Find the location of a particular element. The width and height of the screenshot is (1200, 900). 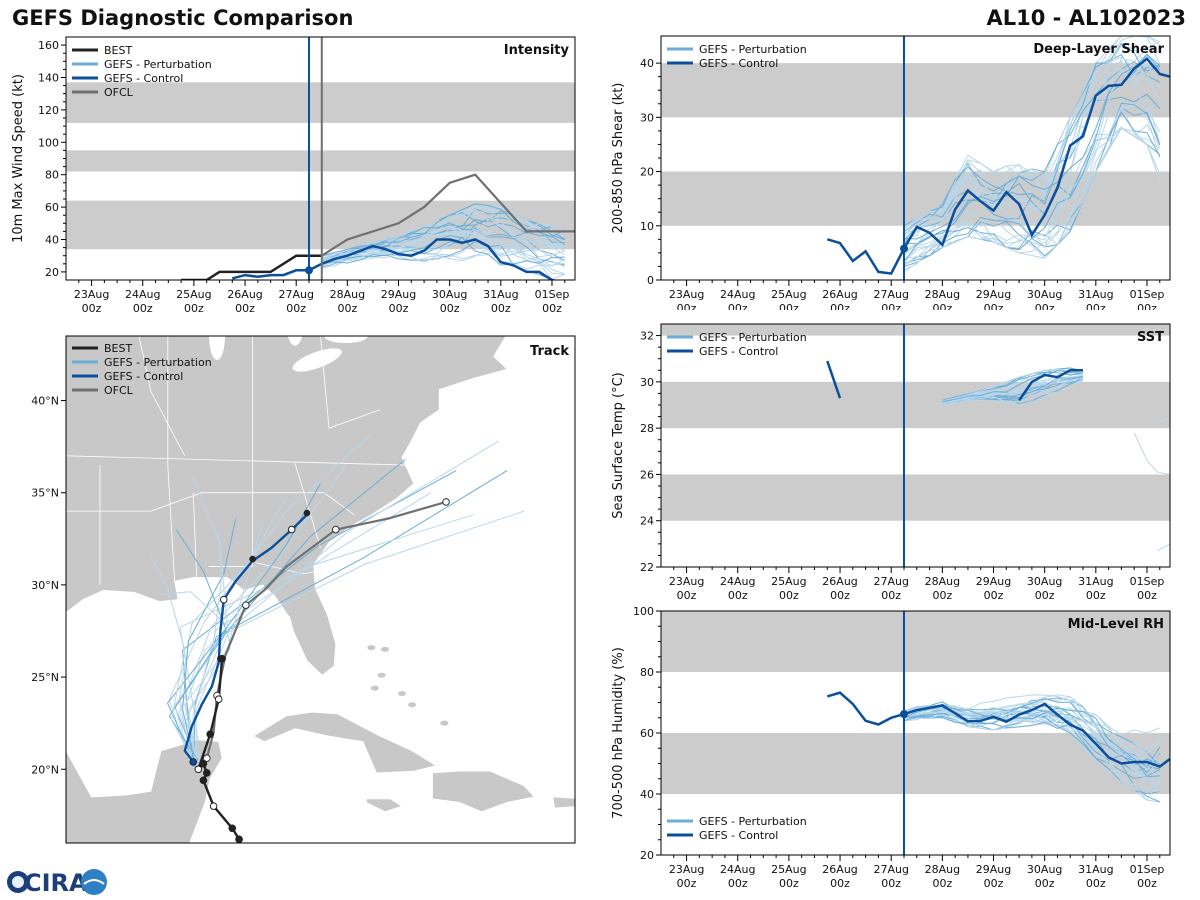

storm-id: AL10 - AL102023 is located at coordinates (1086, 18).